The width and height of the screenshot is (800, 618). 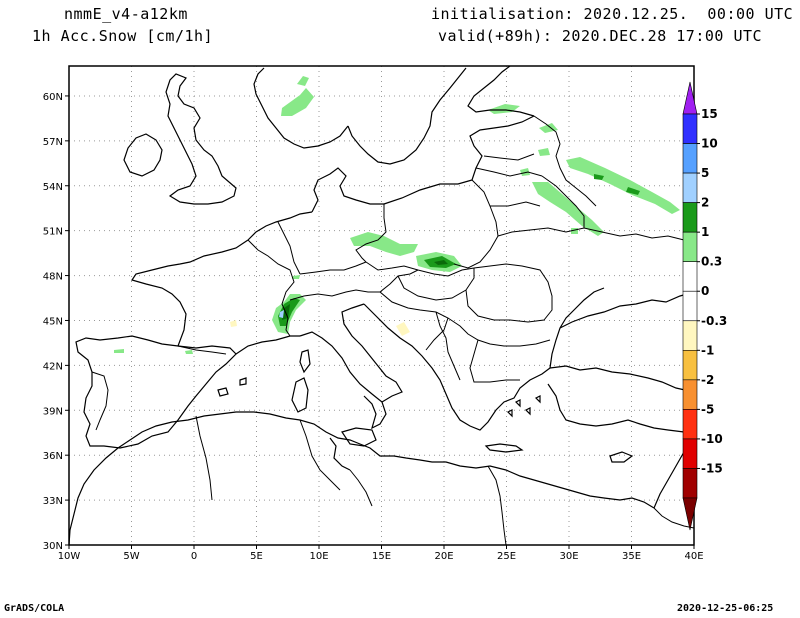 I want to click on colorbar-label: 0, so click(x=705, y=291).